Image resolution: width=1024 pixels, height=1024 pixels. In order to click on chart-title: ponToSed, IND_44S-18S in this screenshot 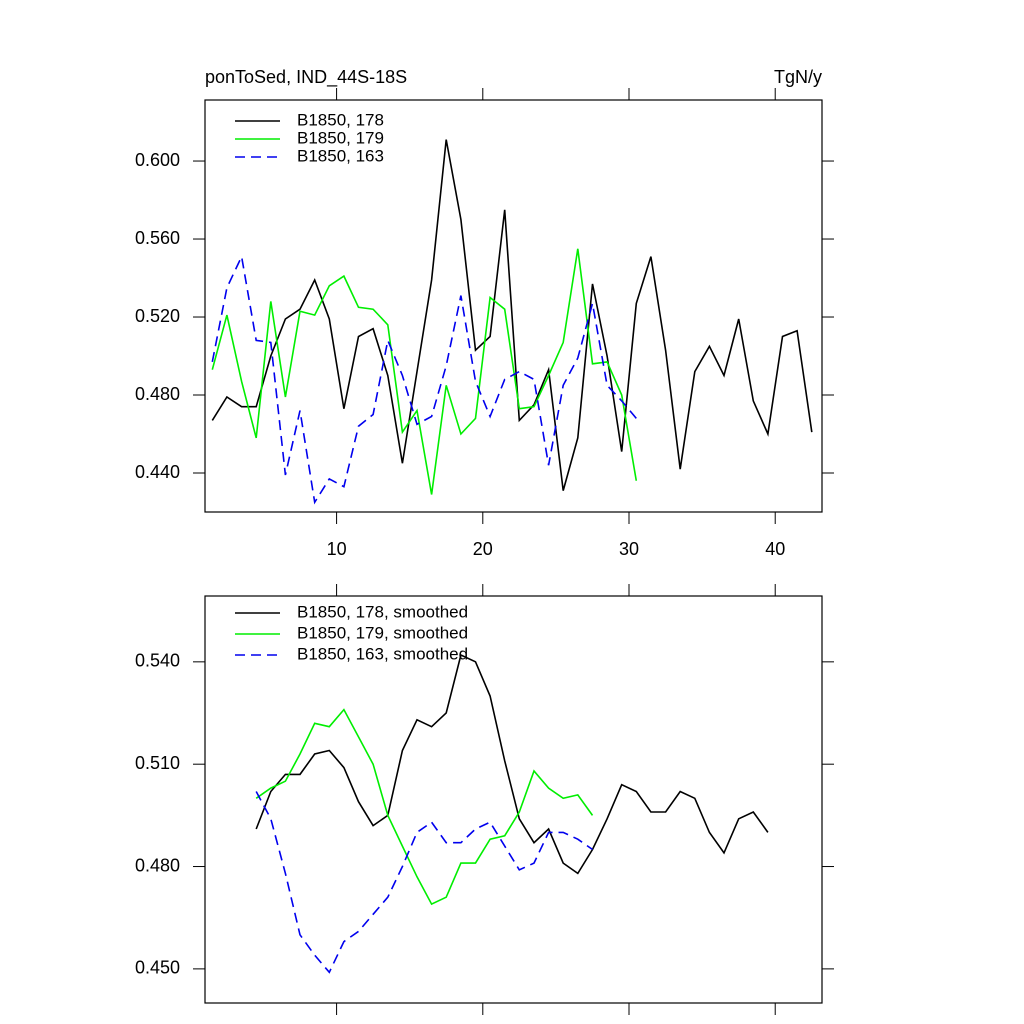, I will do `click(306, 77)`.